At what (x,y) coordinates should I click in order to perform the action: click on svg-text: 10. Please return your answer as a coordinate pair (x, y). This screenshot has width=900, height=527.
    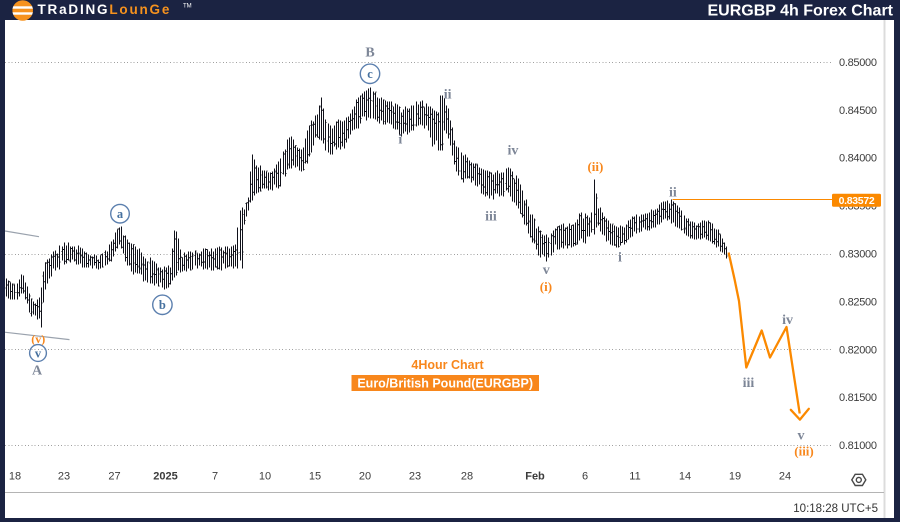
    Looking at the image, I should click on (265, 477).